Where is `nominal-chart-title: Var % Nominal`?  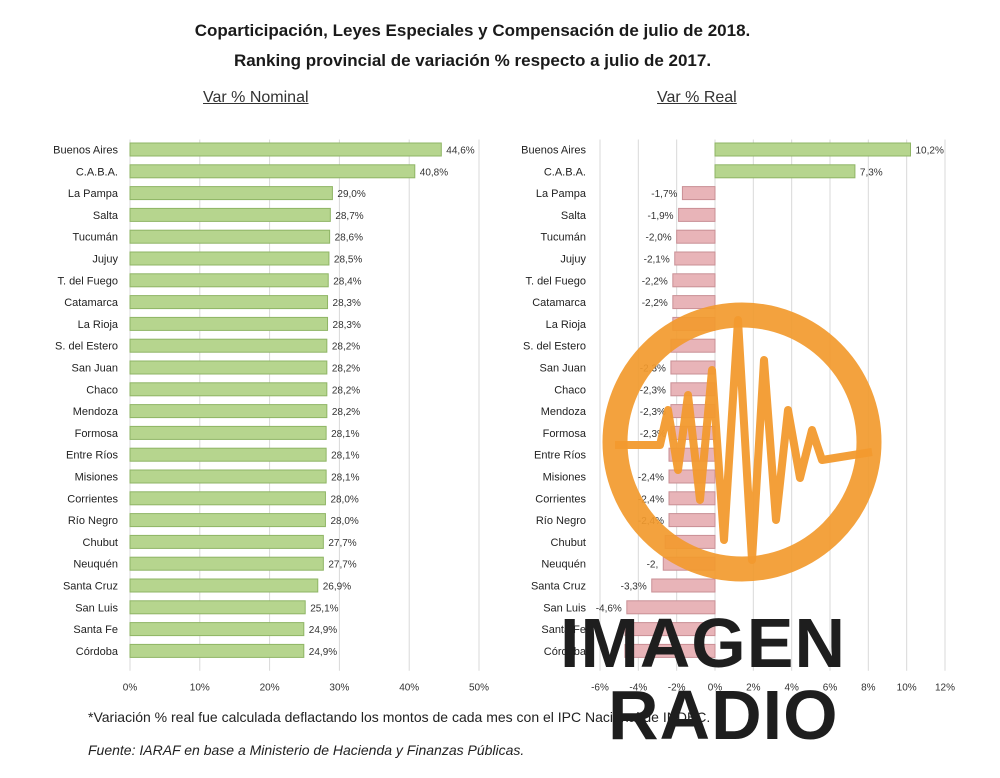 nominal-chart-title: Var % Nominal is located at coordinates (256, 97).